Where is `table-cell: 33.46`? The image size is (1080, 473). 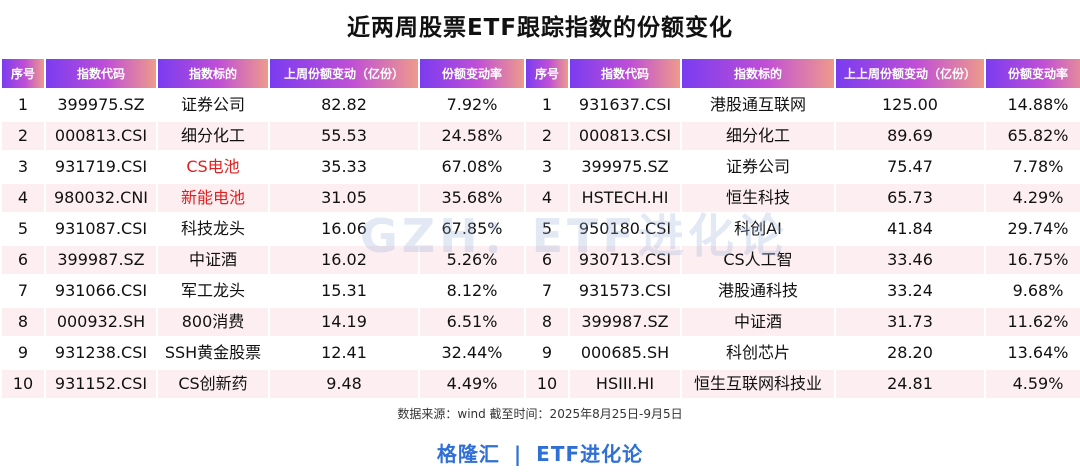 table-cell: 33.46 is located at coordinates (910, 260).